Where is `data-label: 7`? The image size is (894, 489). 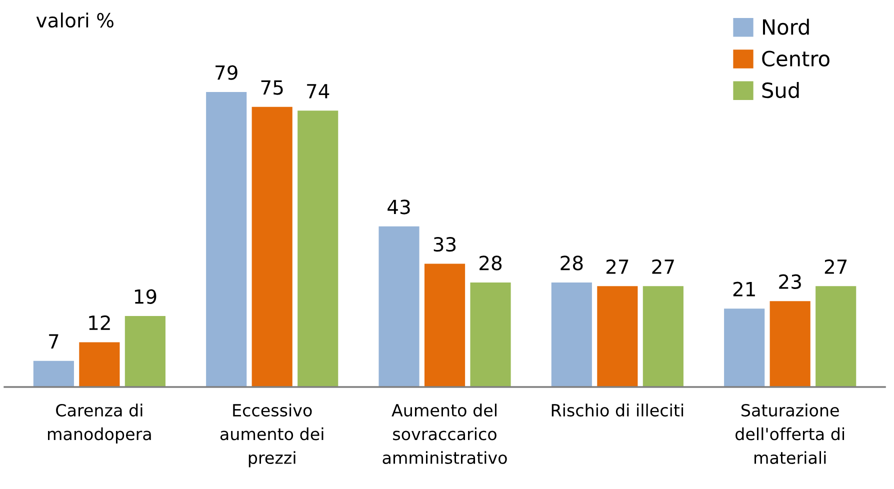
data-label: 7 is located at coordinates (53, 341).